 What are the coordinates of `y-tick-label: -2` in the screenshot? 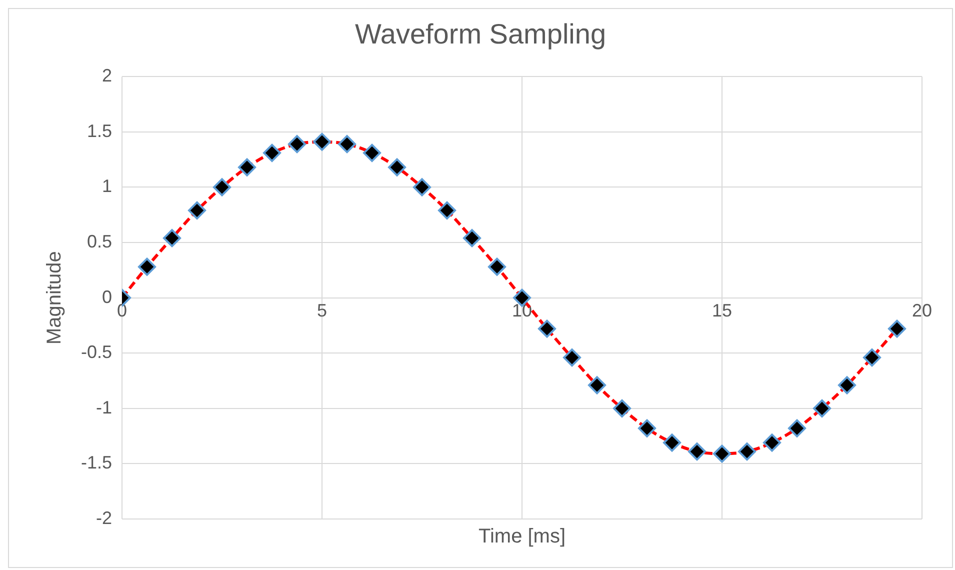 It's located at (104, 518).